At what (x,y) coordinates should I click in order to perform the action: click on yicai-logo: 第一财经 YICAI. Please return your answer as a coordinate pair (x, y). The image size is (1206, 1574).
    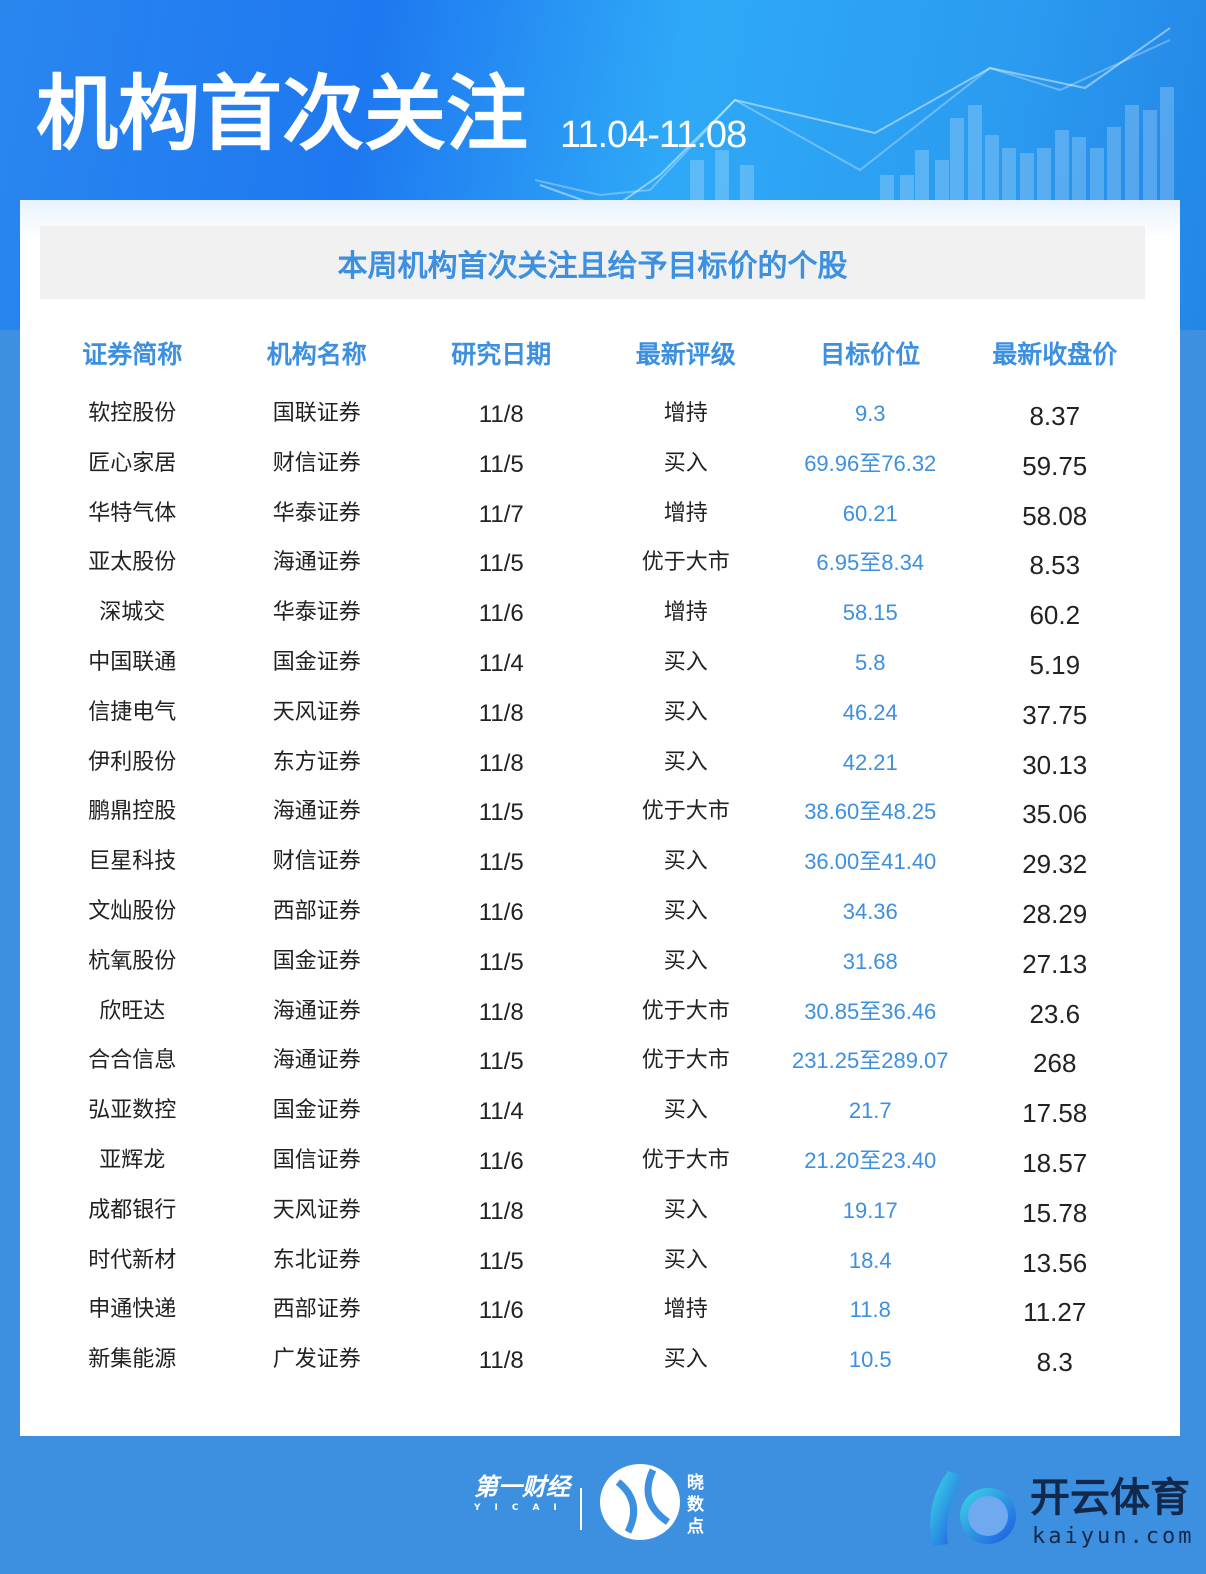
    Looking at the image, I should click on (522, 1493).